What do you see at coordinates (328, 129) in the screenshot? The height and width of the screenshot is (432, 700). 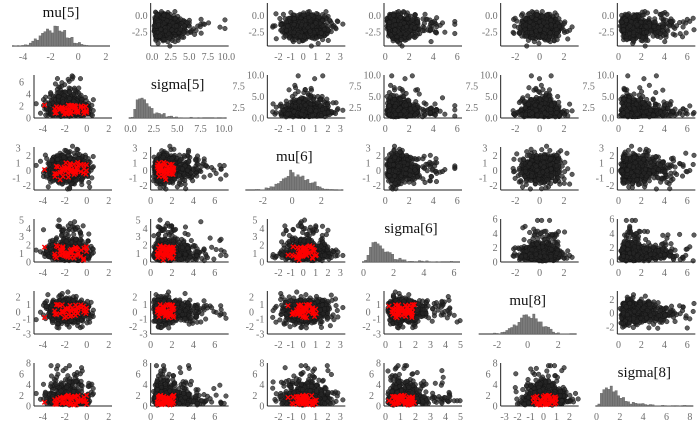 I see `x-tick-label: 2` at bounding box center [328, 129].